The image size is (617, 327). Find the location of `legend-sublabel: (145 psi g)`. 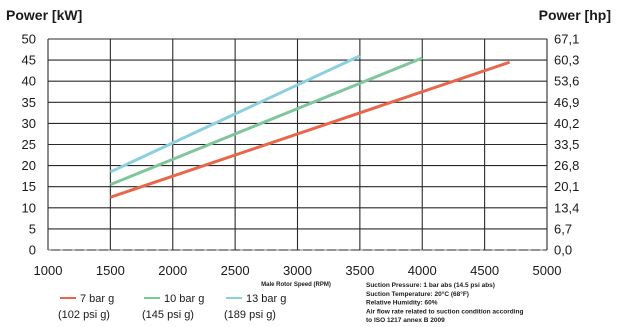

legend-sublabel: (145 psi g) is located at coordinates (168, 315).